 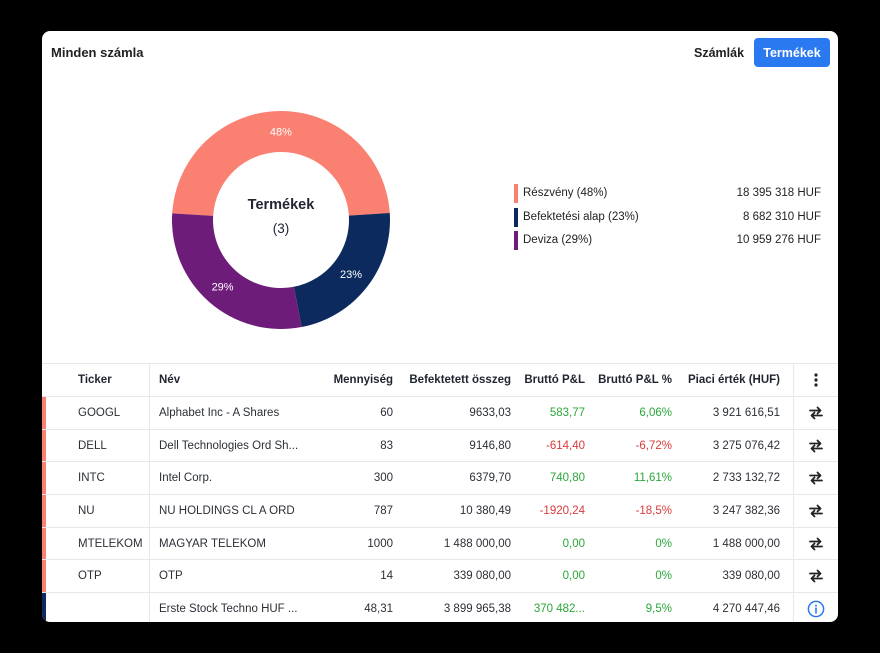 What do you see at coordinates (477, 543) in the screenshot?
I see `cell-invested: 1 488 000,00` at bounding box center [477, 543].